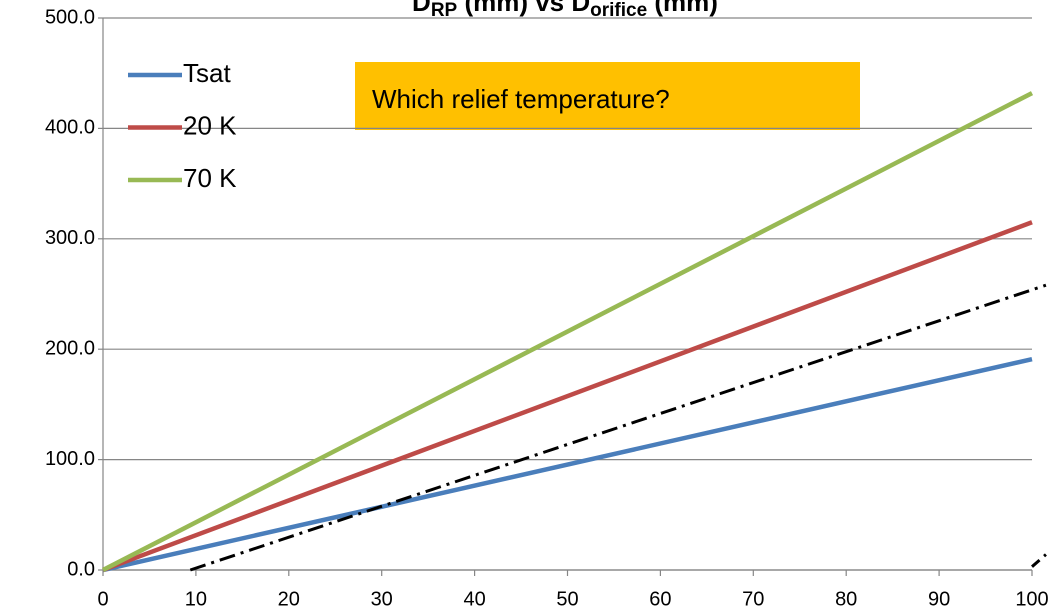  I want to click on x-tick-label: 50, so click(567, 599).